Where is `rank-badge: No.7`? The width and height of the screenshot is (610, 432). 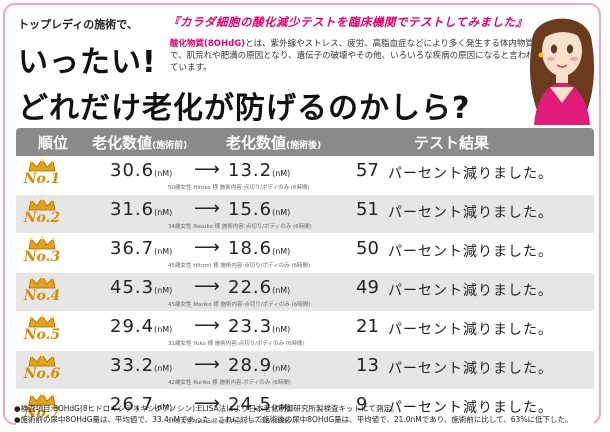
rank-badge: No.7 is located at coordinates (42, 409).